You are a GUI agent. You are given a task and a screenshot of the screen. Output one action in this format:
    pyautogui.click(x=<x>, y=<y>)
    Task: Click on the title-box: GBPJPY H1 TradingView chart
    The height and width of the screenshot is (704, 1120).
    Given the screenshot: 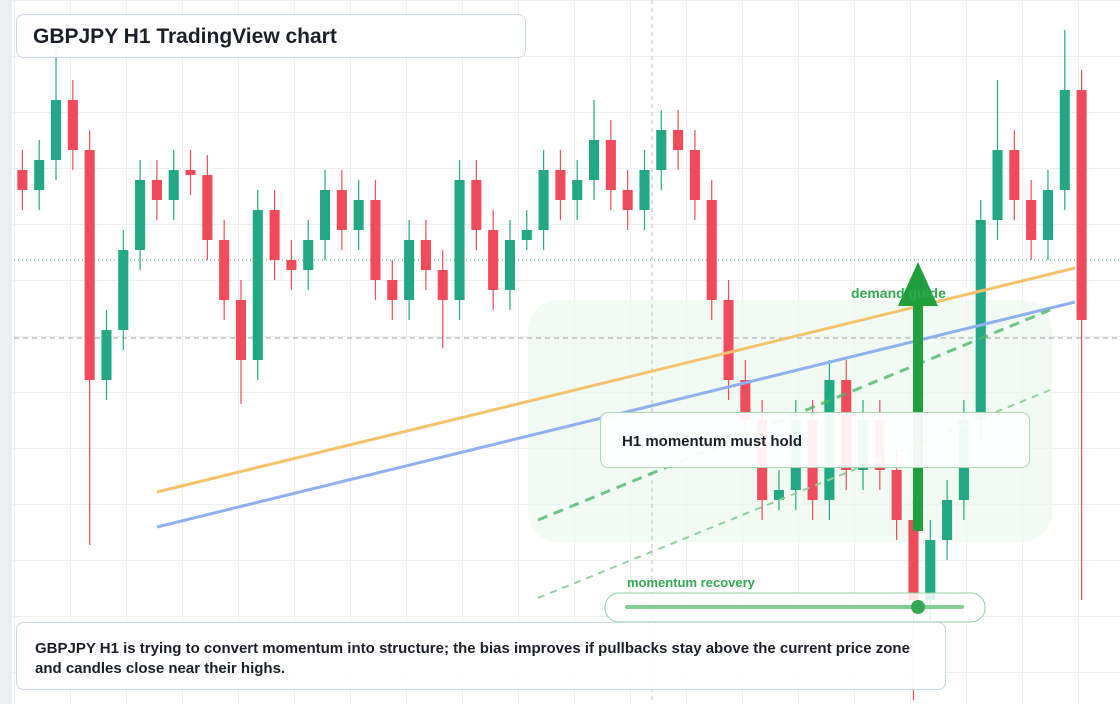 What is the action you would take?
    pyautogui.click(x=271, y=36)
    